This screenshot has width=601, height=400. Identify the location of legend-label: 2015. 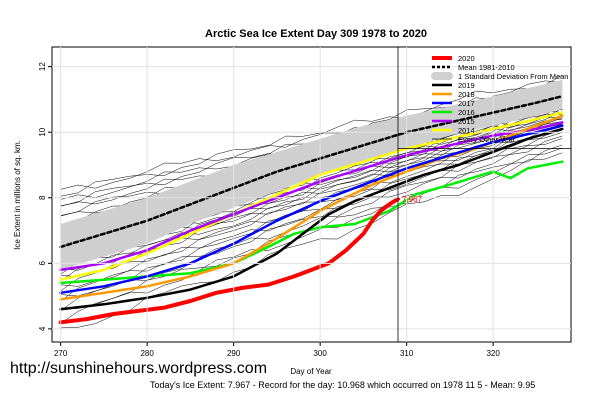
(466, 121).